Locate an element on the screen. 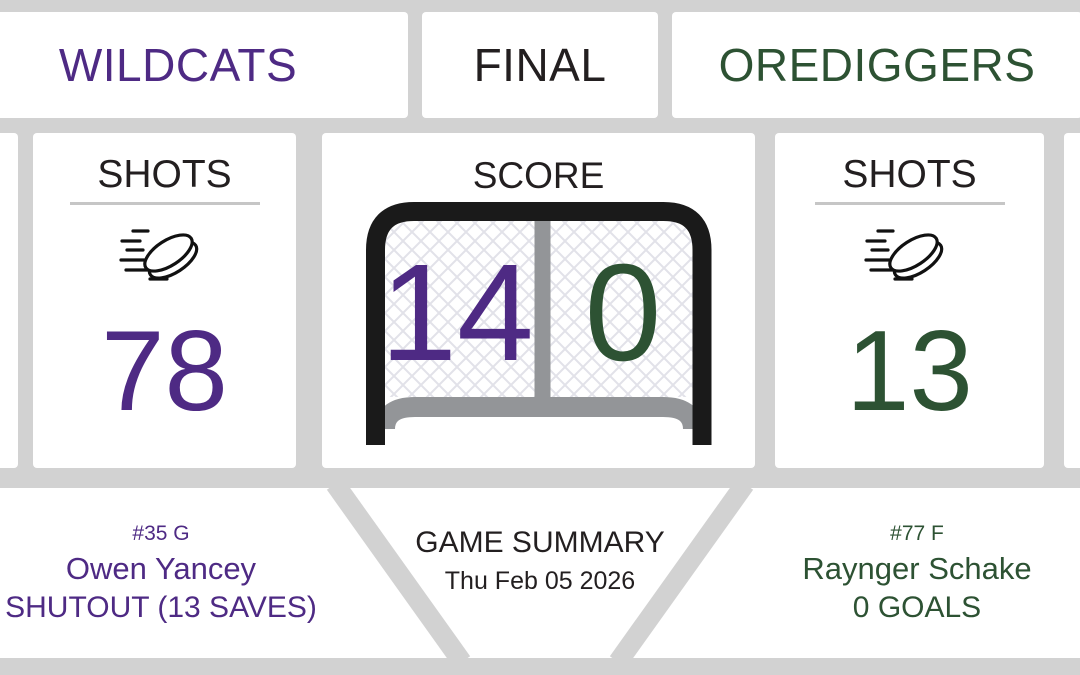 This screenshot has width=1080, height=675. game-status-banner: FINAL is located at coordinates (540, 65).